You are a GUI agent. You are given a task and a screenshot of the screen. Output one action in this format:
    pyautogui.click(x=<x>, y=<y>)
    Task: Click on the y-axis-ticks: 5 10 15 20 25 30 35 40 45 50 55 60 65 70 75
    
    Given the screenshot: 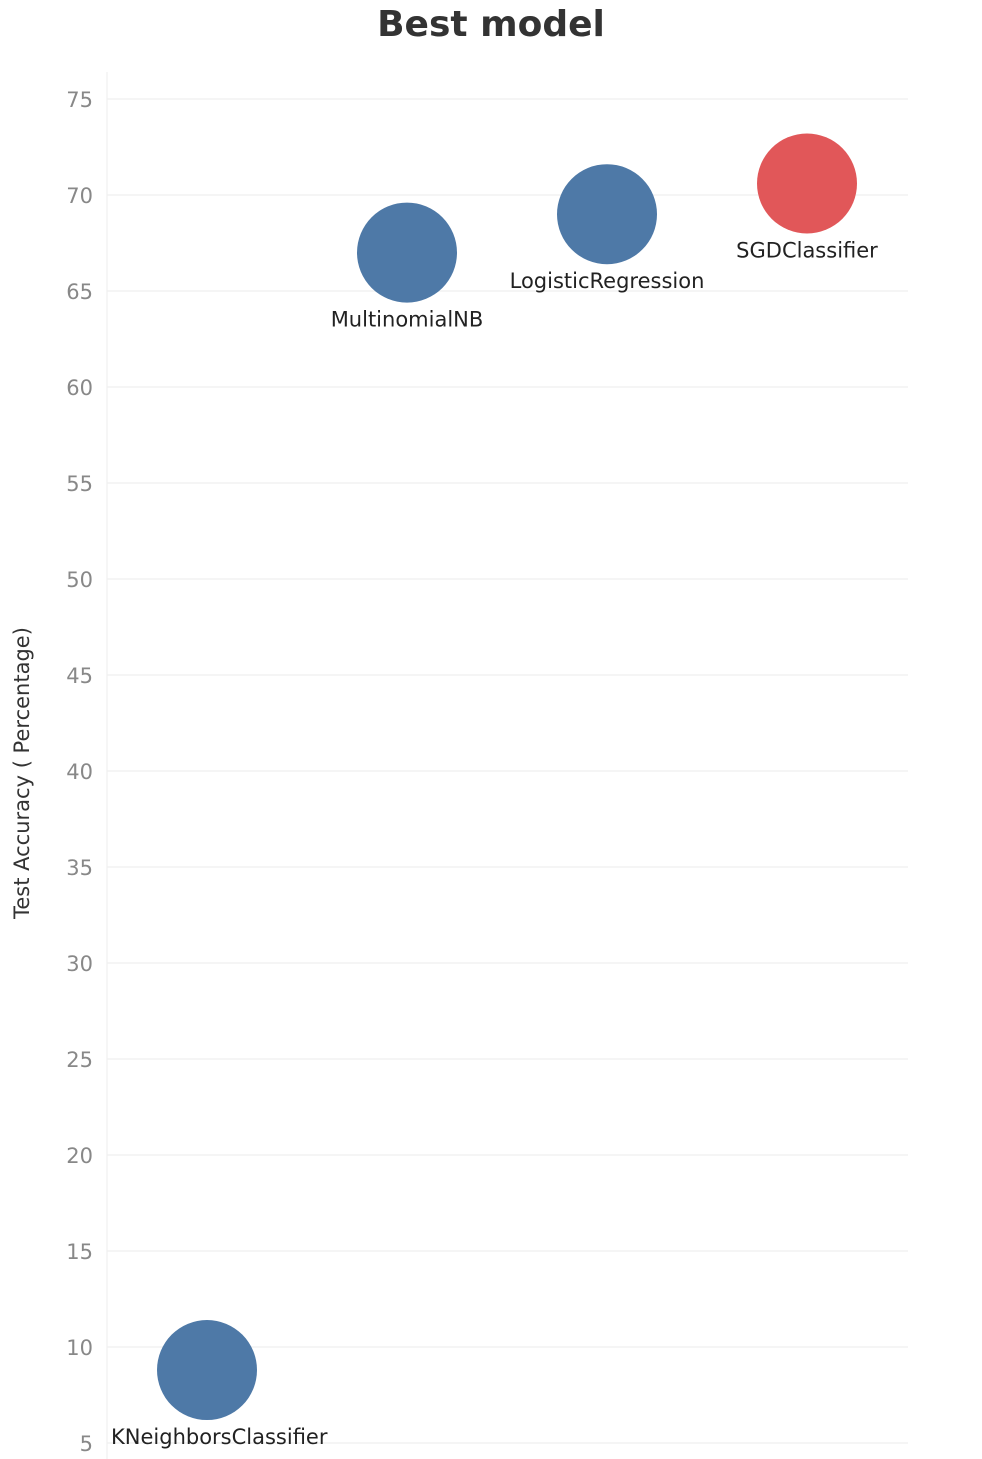 What is the action you would take?
    pyautogui.click(x=79, y=772)
    